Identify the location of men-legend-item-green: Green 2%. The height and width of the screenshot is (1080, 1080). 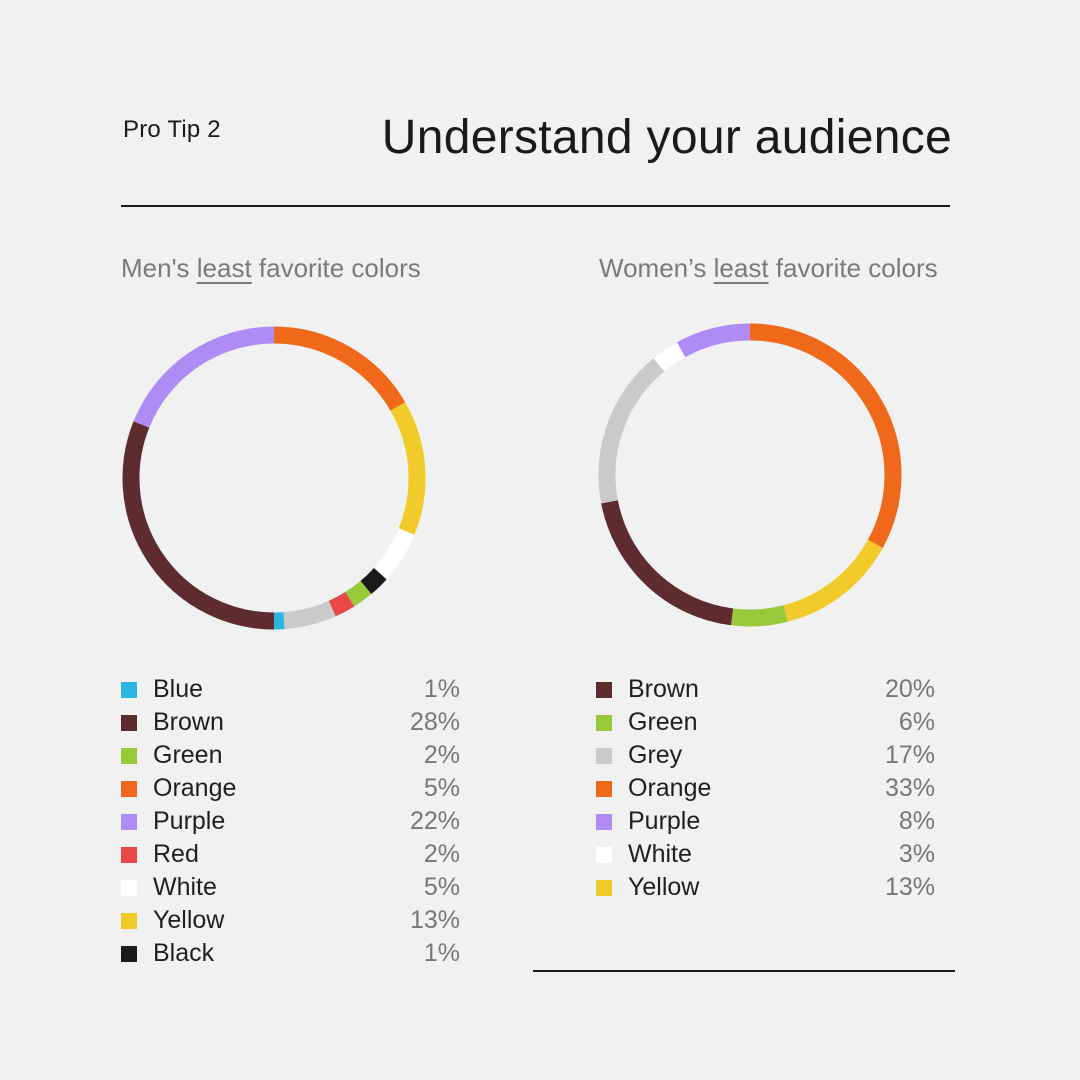
(290, 755).